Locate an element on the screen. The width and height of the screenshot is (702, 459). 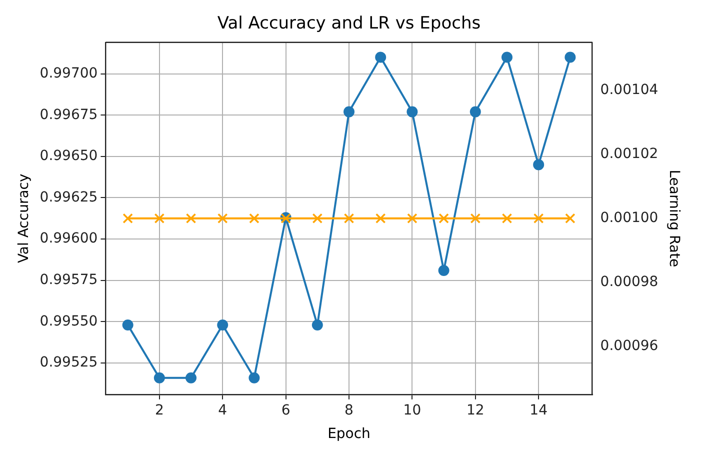
y-tick-label: 0.99650 is located at coordinates (69, 156).